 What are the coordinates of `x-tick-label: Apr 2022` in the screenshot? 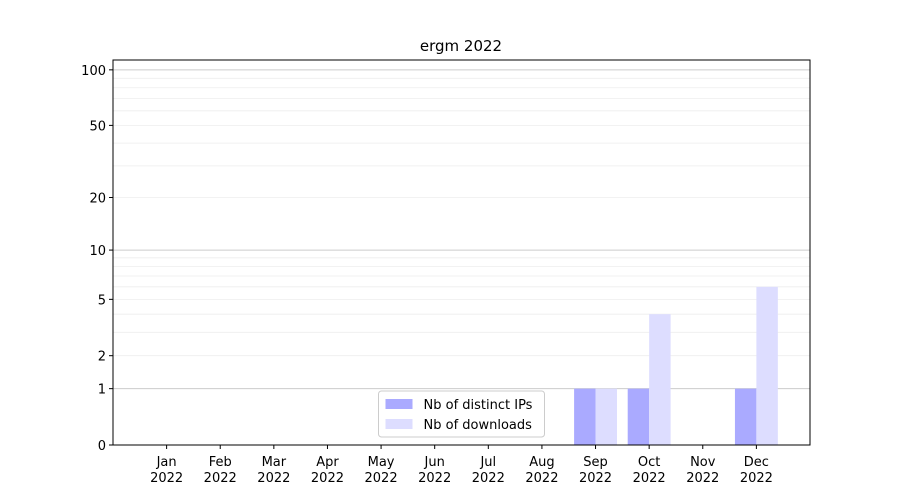 It's located at (327, 470).